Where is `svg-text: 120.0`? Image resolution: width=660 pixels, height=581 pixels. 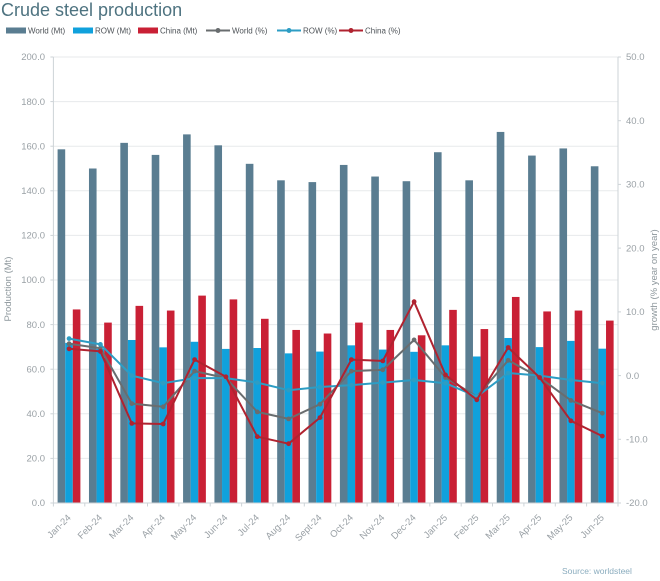
svg-text: 120.0 is located at coordinates (33, 236).